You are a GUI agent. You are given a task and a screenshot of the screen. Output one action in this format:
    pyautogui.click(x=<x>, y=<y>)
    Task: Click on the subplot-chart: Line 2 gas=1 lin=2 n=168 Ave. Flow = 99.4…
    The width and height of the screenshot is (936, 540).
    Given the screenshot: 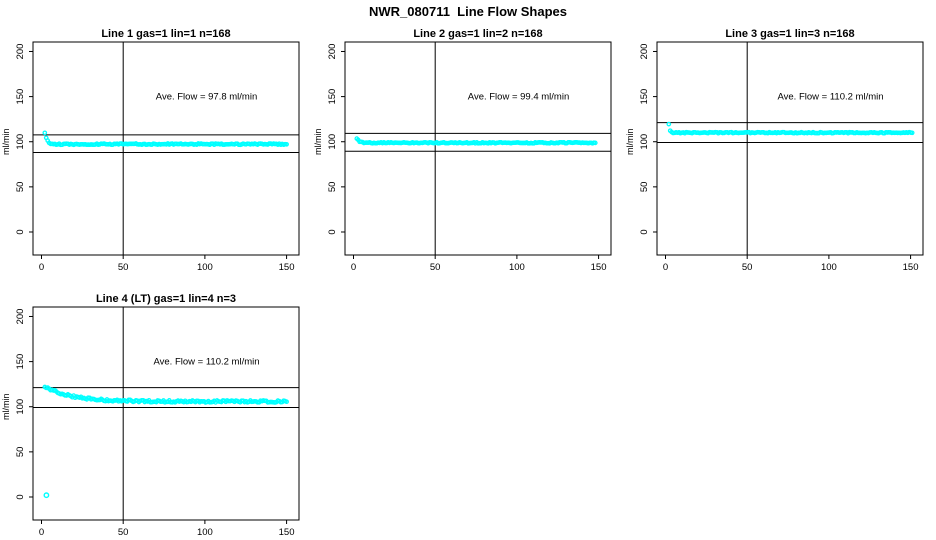 What is the action you would take?
    pyautogui.click(x=462, y=150)
    